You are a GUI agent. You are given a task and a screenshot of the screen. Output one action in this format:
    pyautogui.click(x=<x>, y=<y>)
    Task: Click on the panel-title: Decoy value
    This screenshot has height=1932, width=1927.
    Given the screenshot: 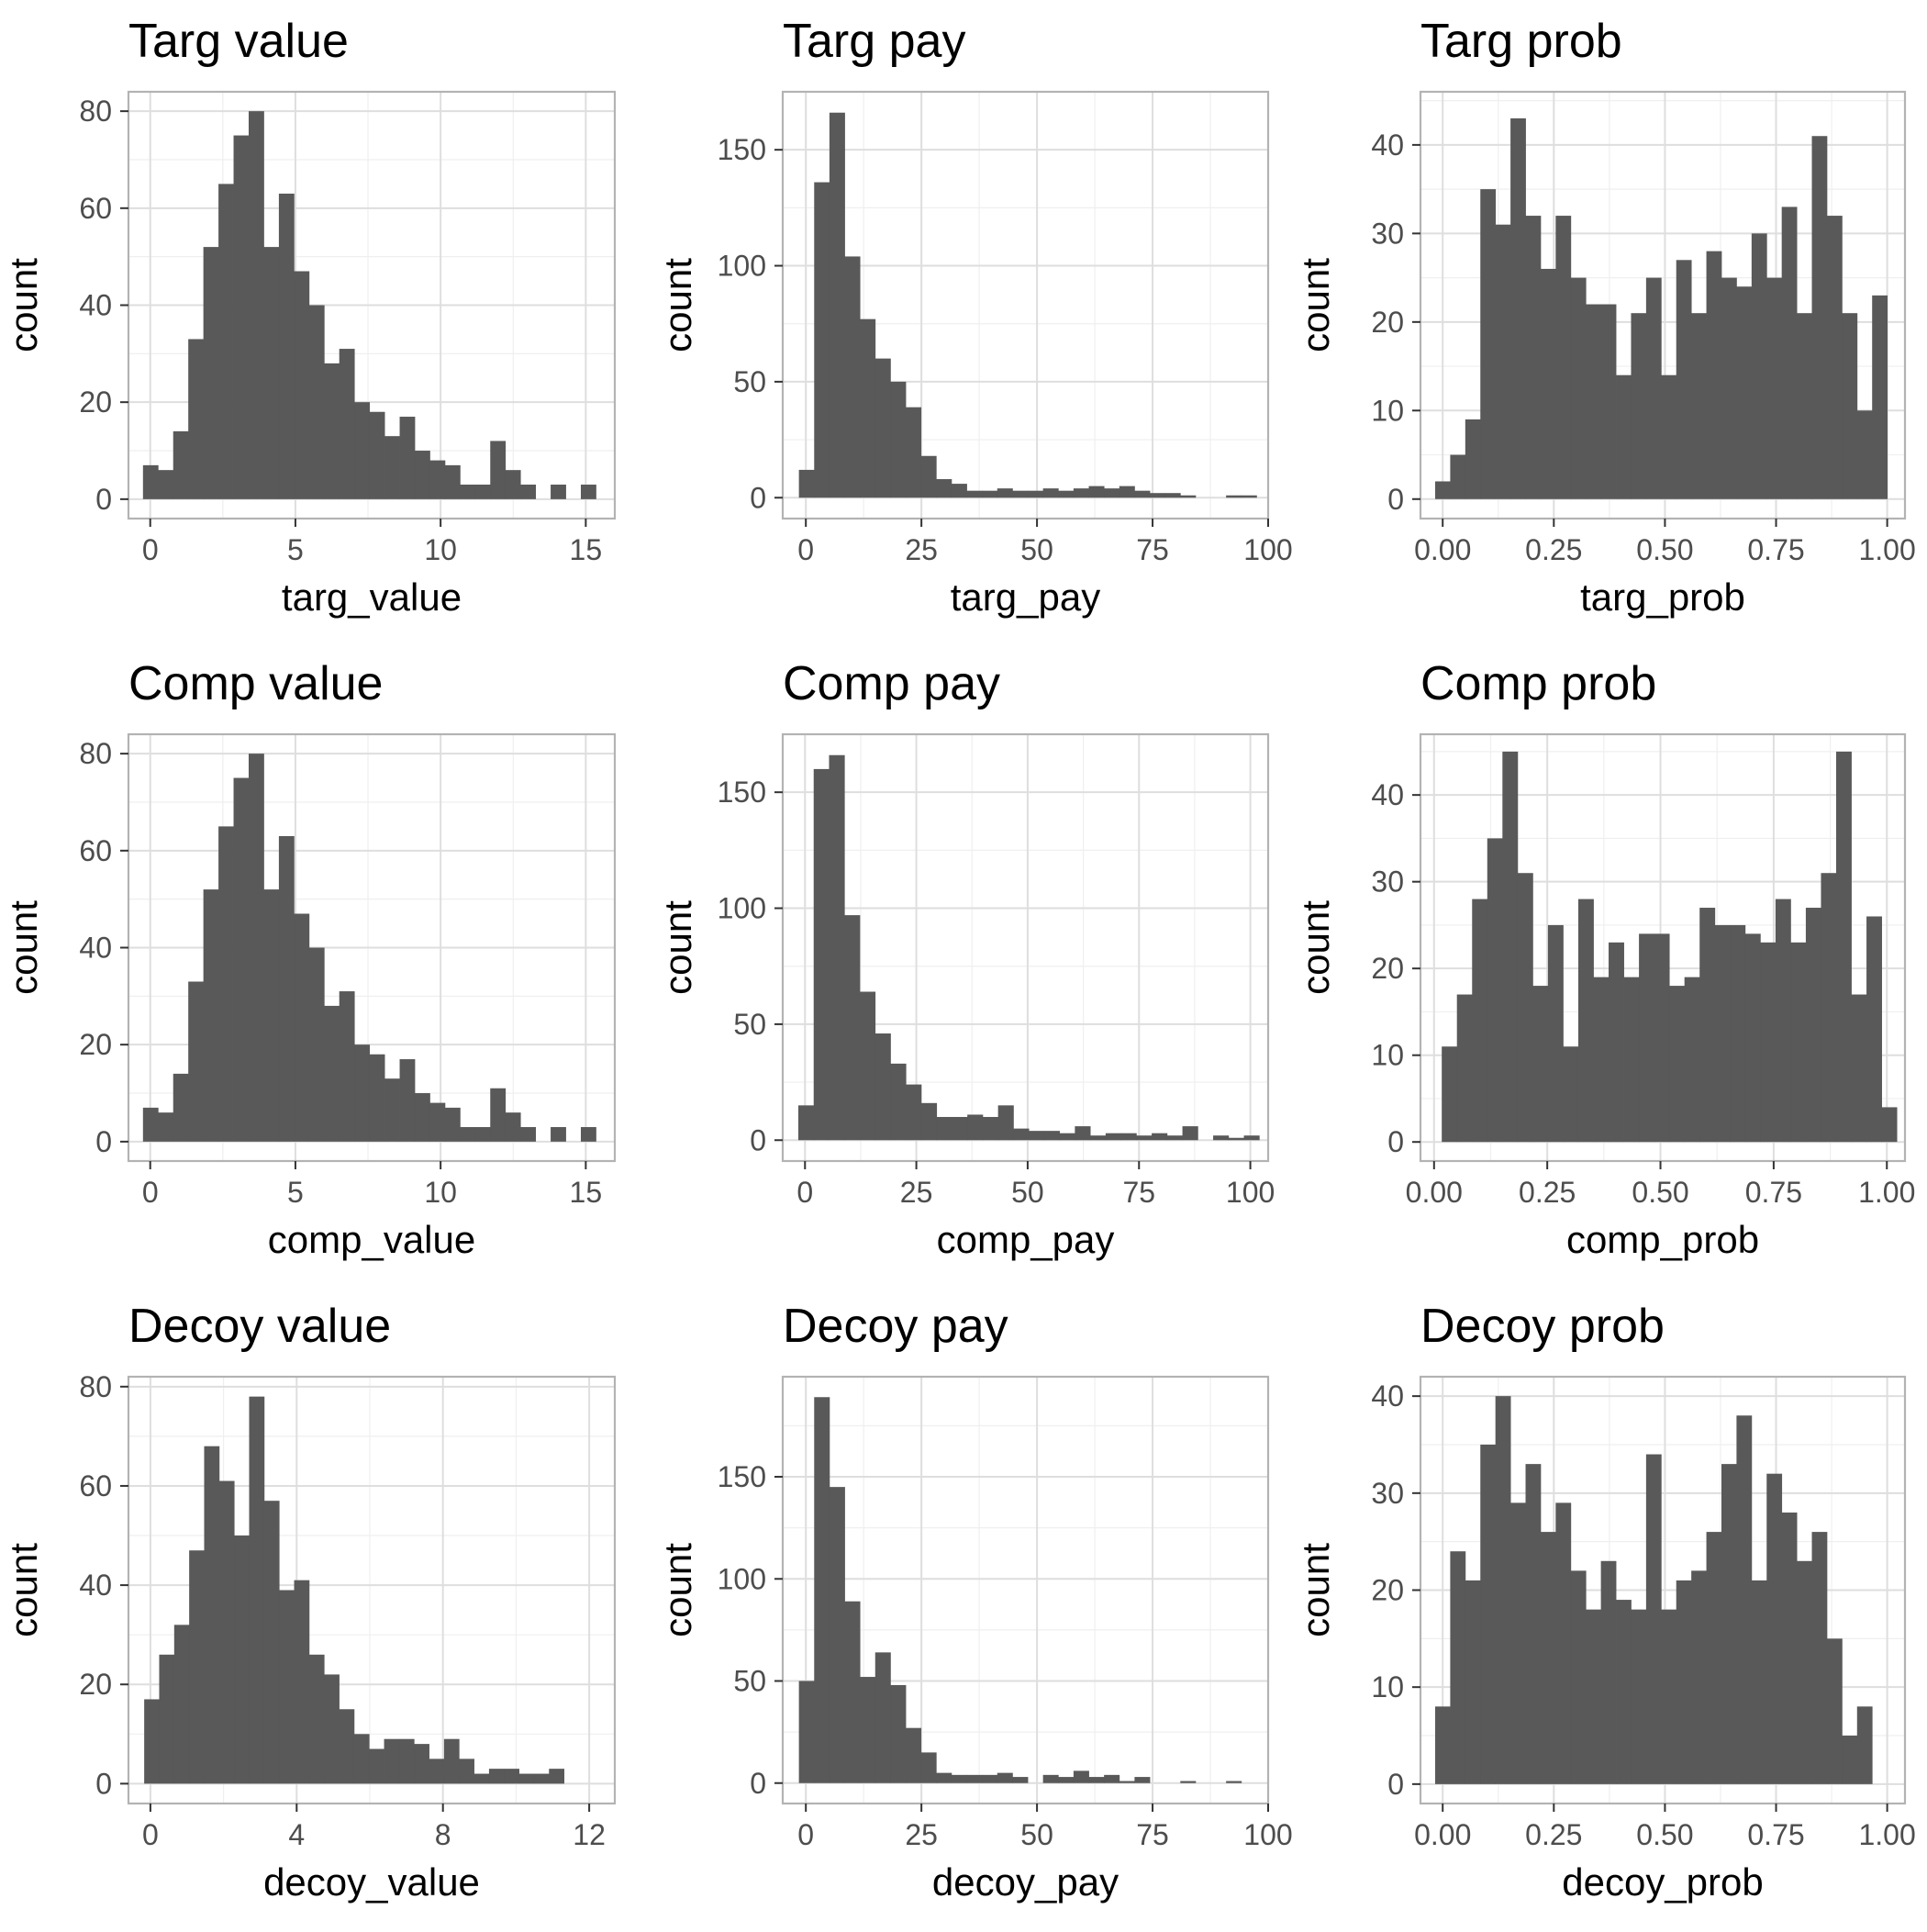 What is the action you would take?
    pyautogui.click(x=259, y=1326)
    